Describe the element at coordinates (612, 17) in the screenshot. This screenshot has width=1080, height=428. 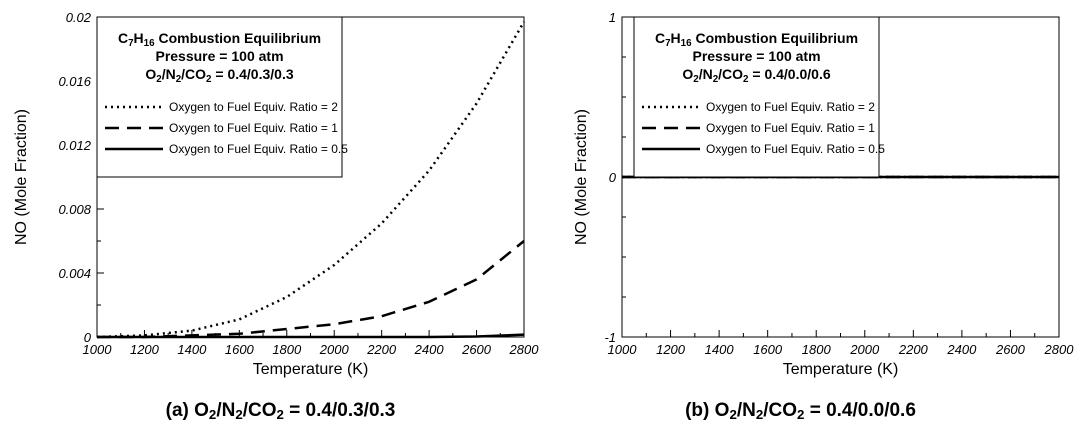
I see `y-tick-label: 1` at that location.